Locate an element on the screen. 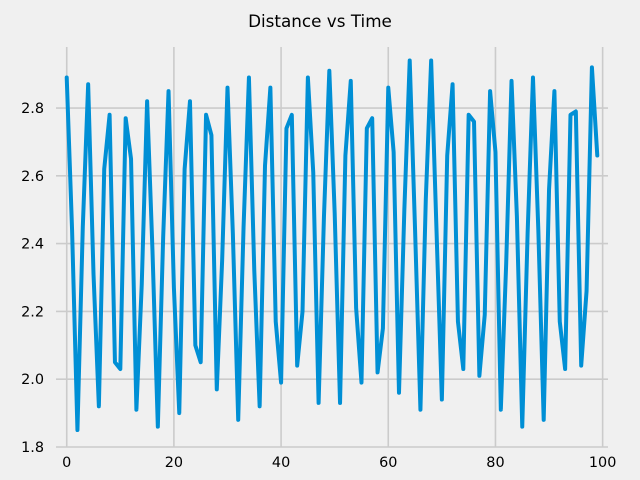 The width and height of the screenshot is (640, 480). y-tick-label: 2.4 is located at coordinates (32, 245).